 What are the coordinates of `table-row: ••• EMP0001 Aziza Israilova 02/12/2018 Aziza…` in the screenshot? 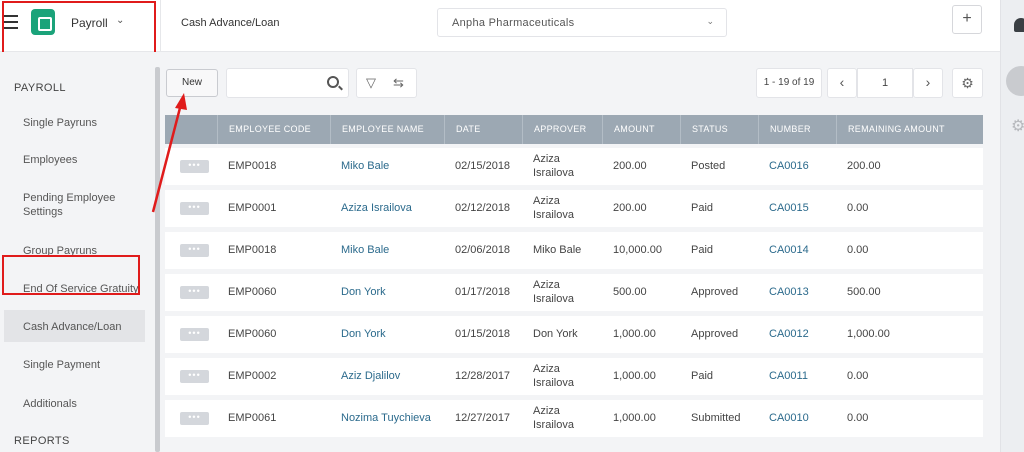 It's located at (574, 208).